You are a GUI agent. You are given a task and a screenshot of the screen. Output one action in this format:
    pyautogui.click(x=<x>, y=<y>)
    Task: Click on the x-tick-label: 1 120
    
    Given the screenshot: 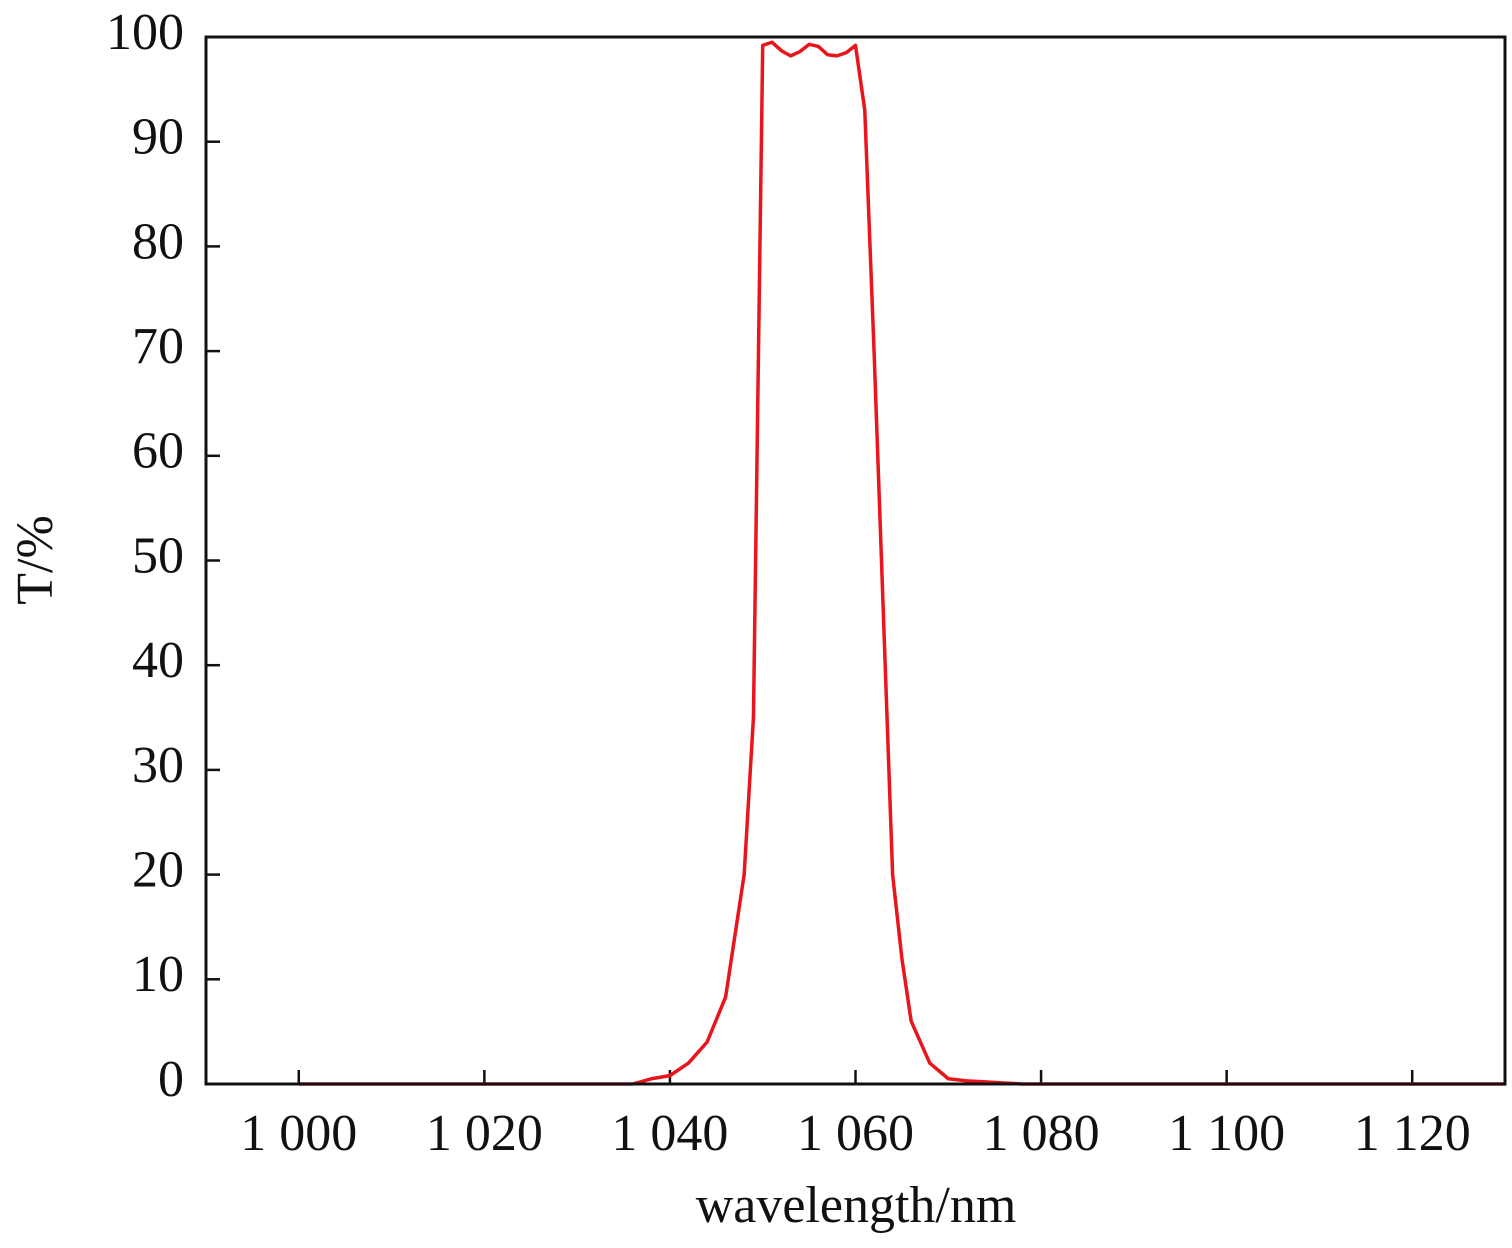 What is the action you would take?
    pyautogui.click(x=1412, y=1133)
    